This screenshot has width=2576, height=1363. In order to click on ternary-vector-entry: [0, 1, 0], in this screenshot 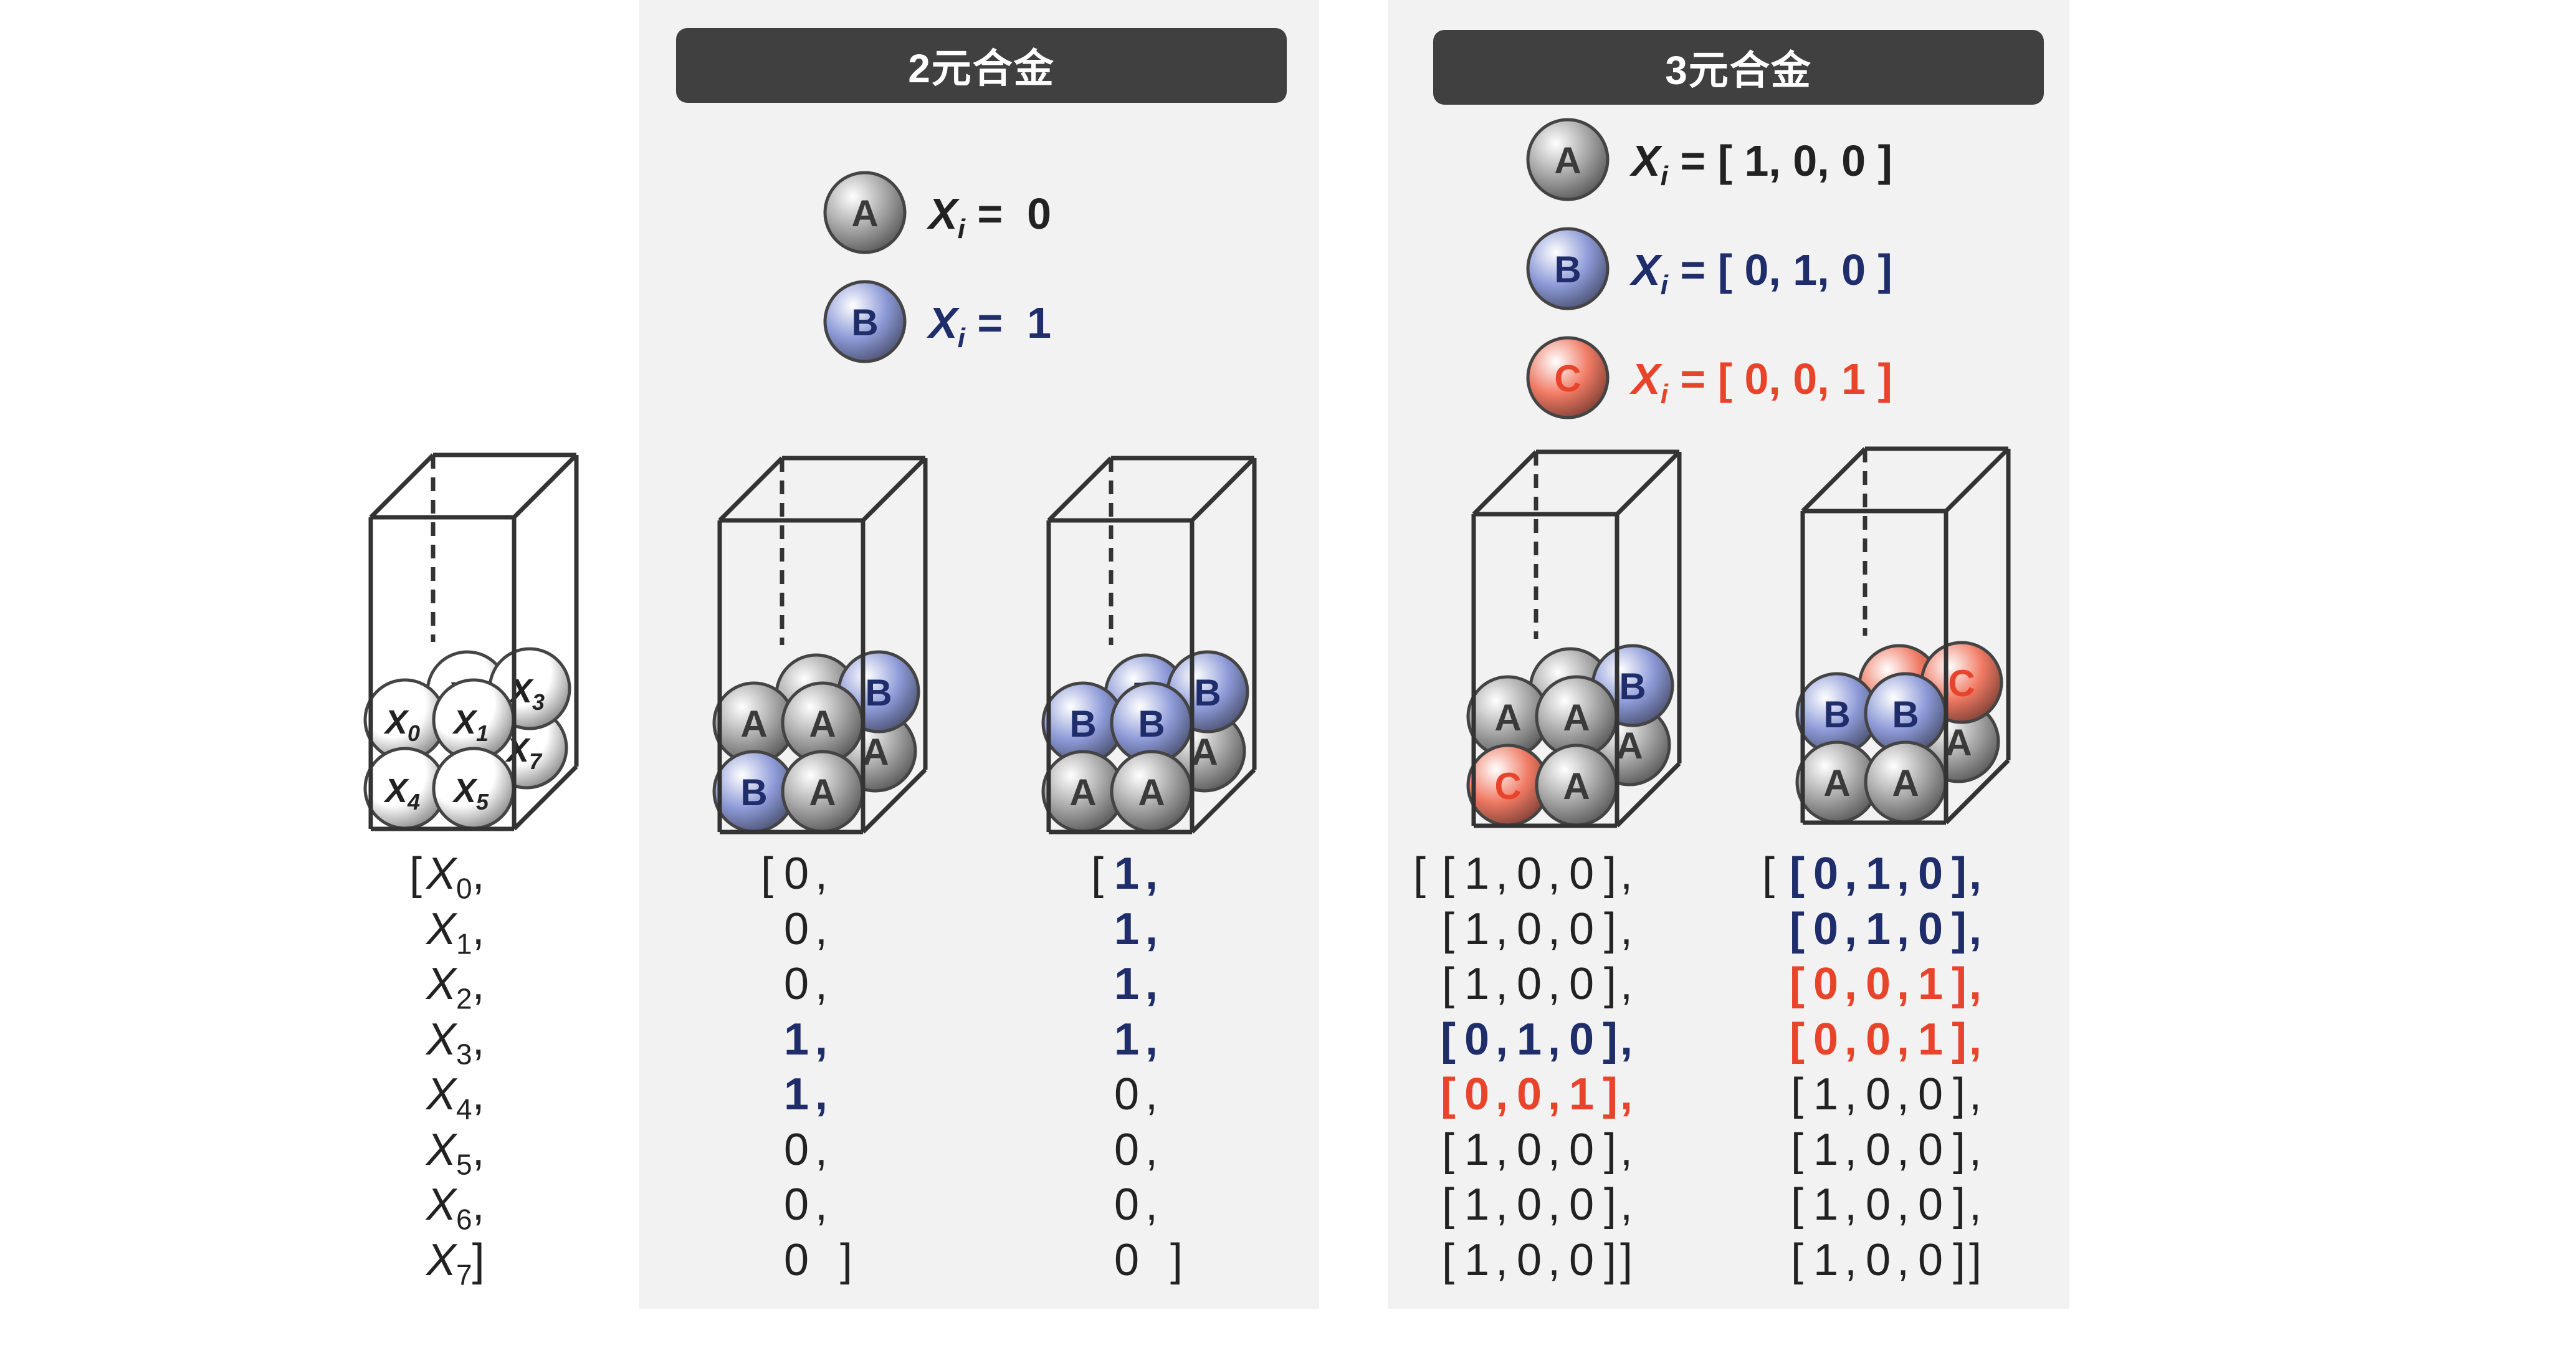, I will do `click(1886, 929)`.